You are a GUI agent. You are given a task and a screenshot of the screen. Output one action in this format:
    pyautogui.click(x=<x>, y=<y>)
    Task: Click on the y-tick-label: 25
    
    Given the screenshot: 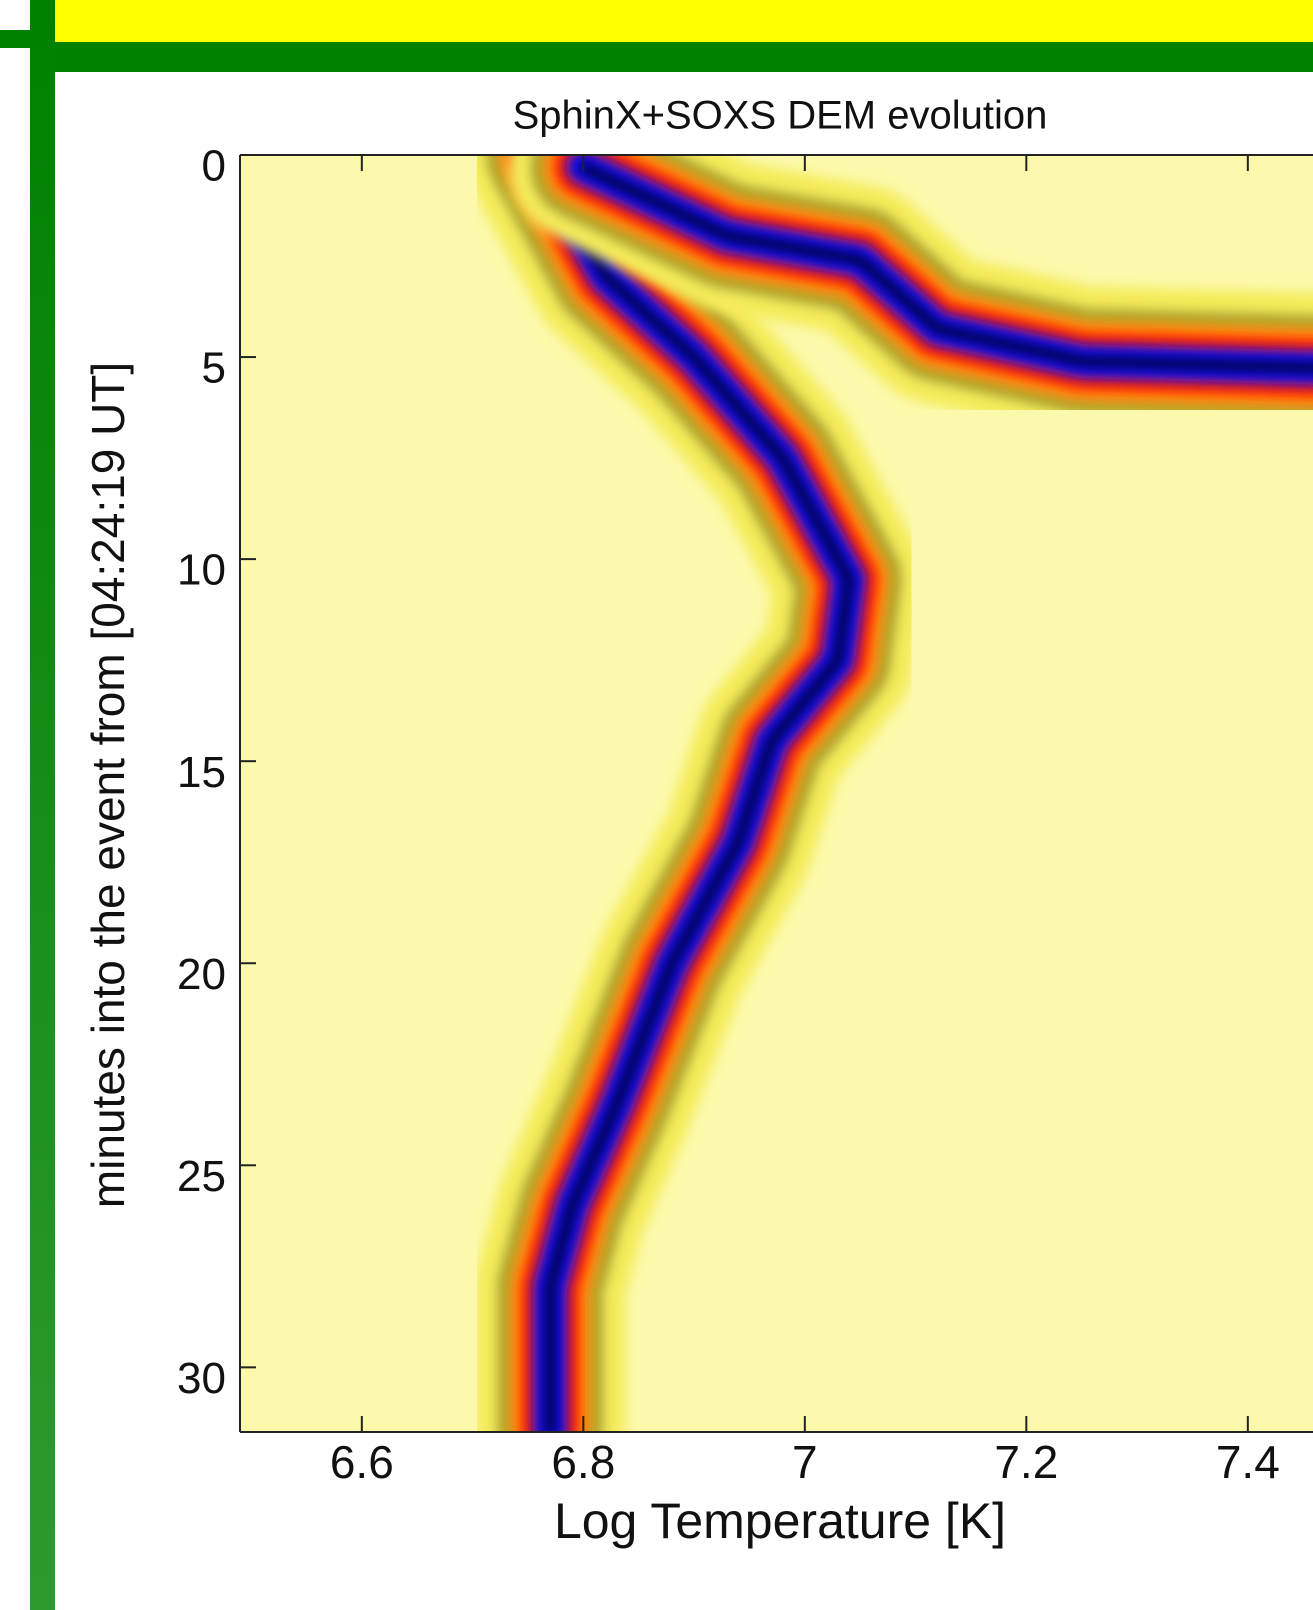 What is the action you would take?
    pyautogui.click(x=201, y=1176)
    